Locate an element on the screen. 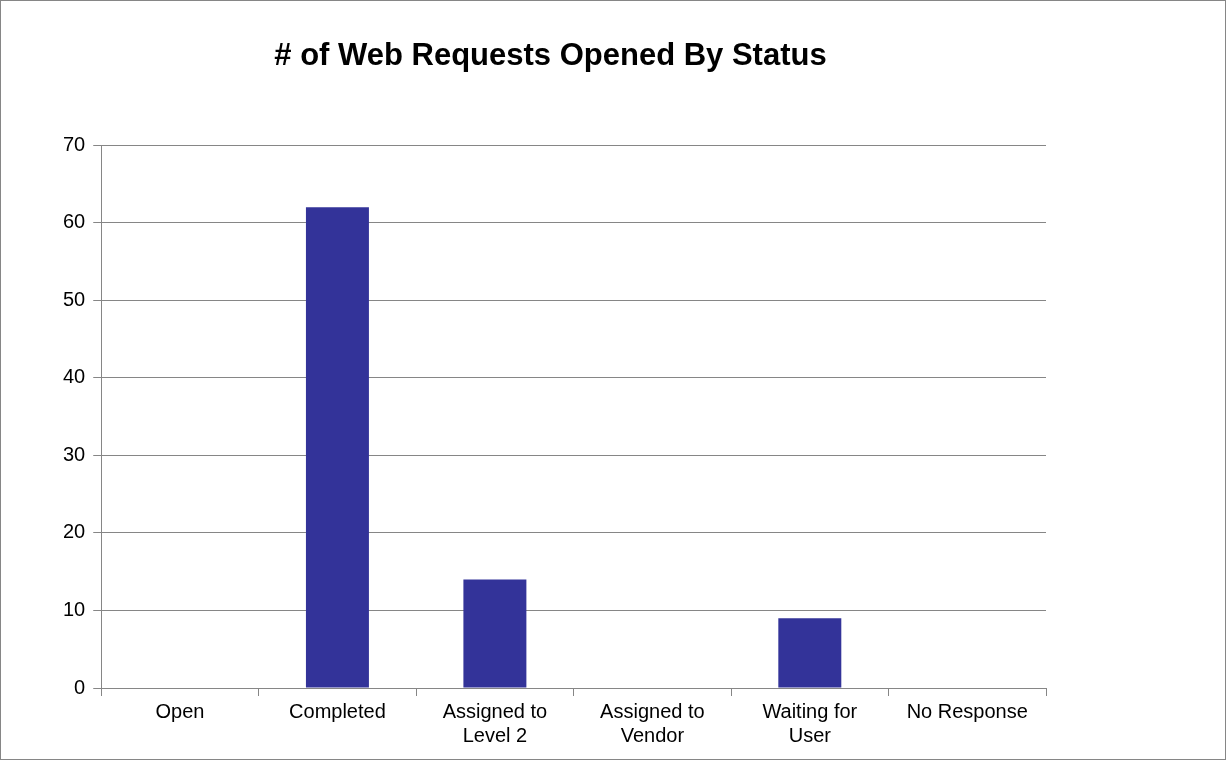 The height and width of the screenshot is (760, 1226). y-tick-label: 60 is located at coordinates (74, 221).